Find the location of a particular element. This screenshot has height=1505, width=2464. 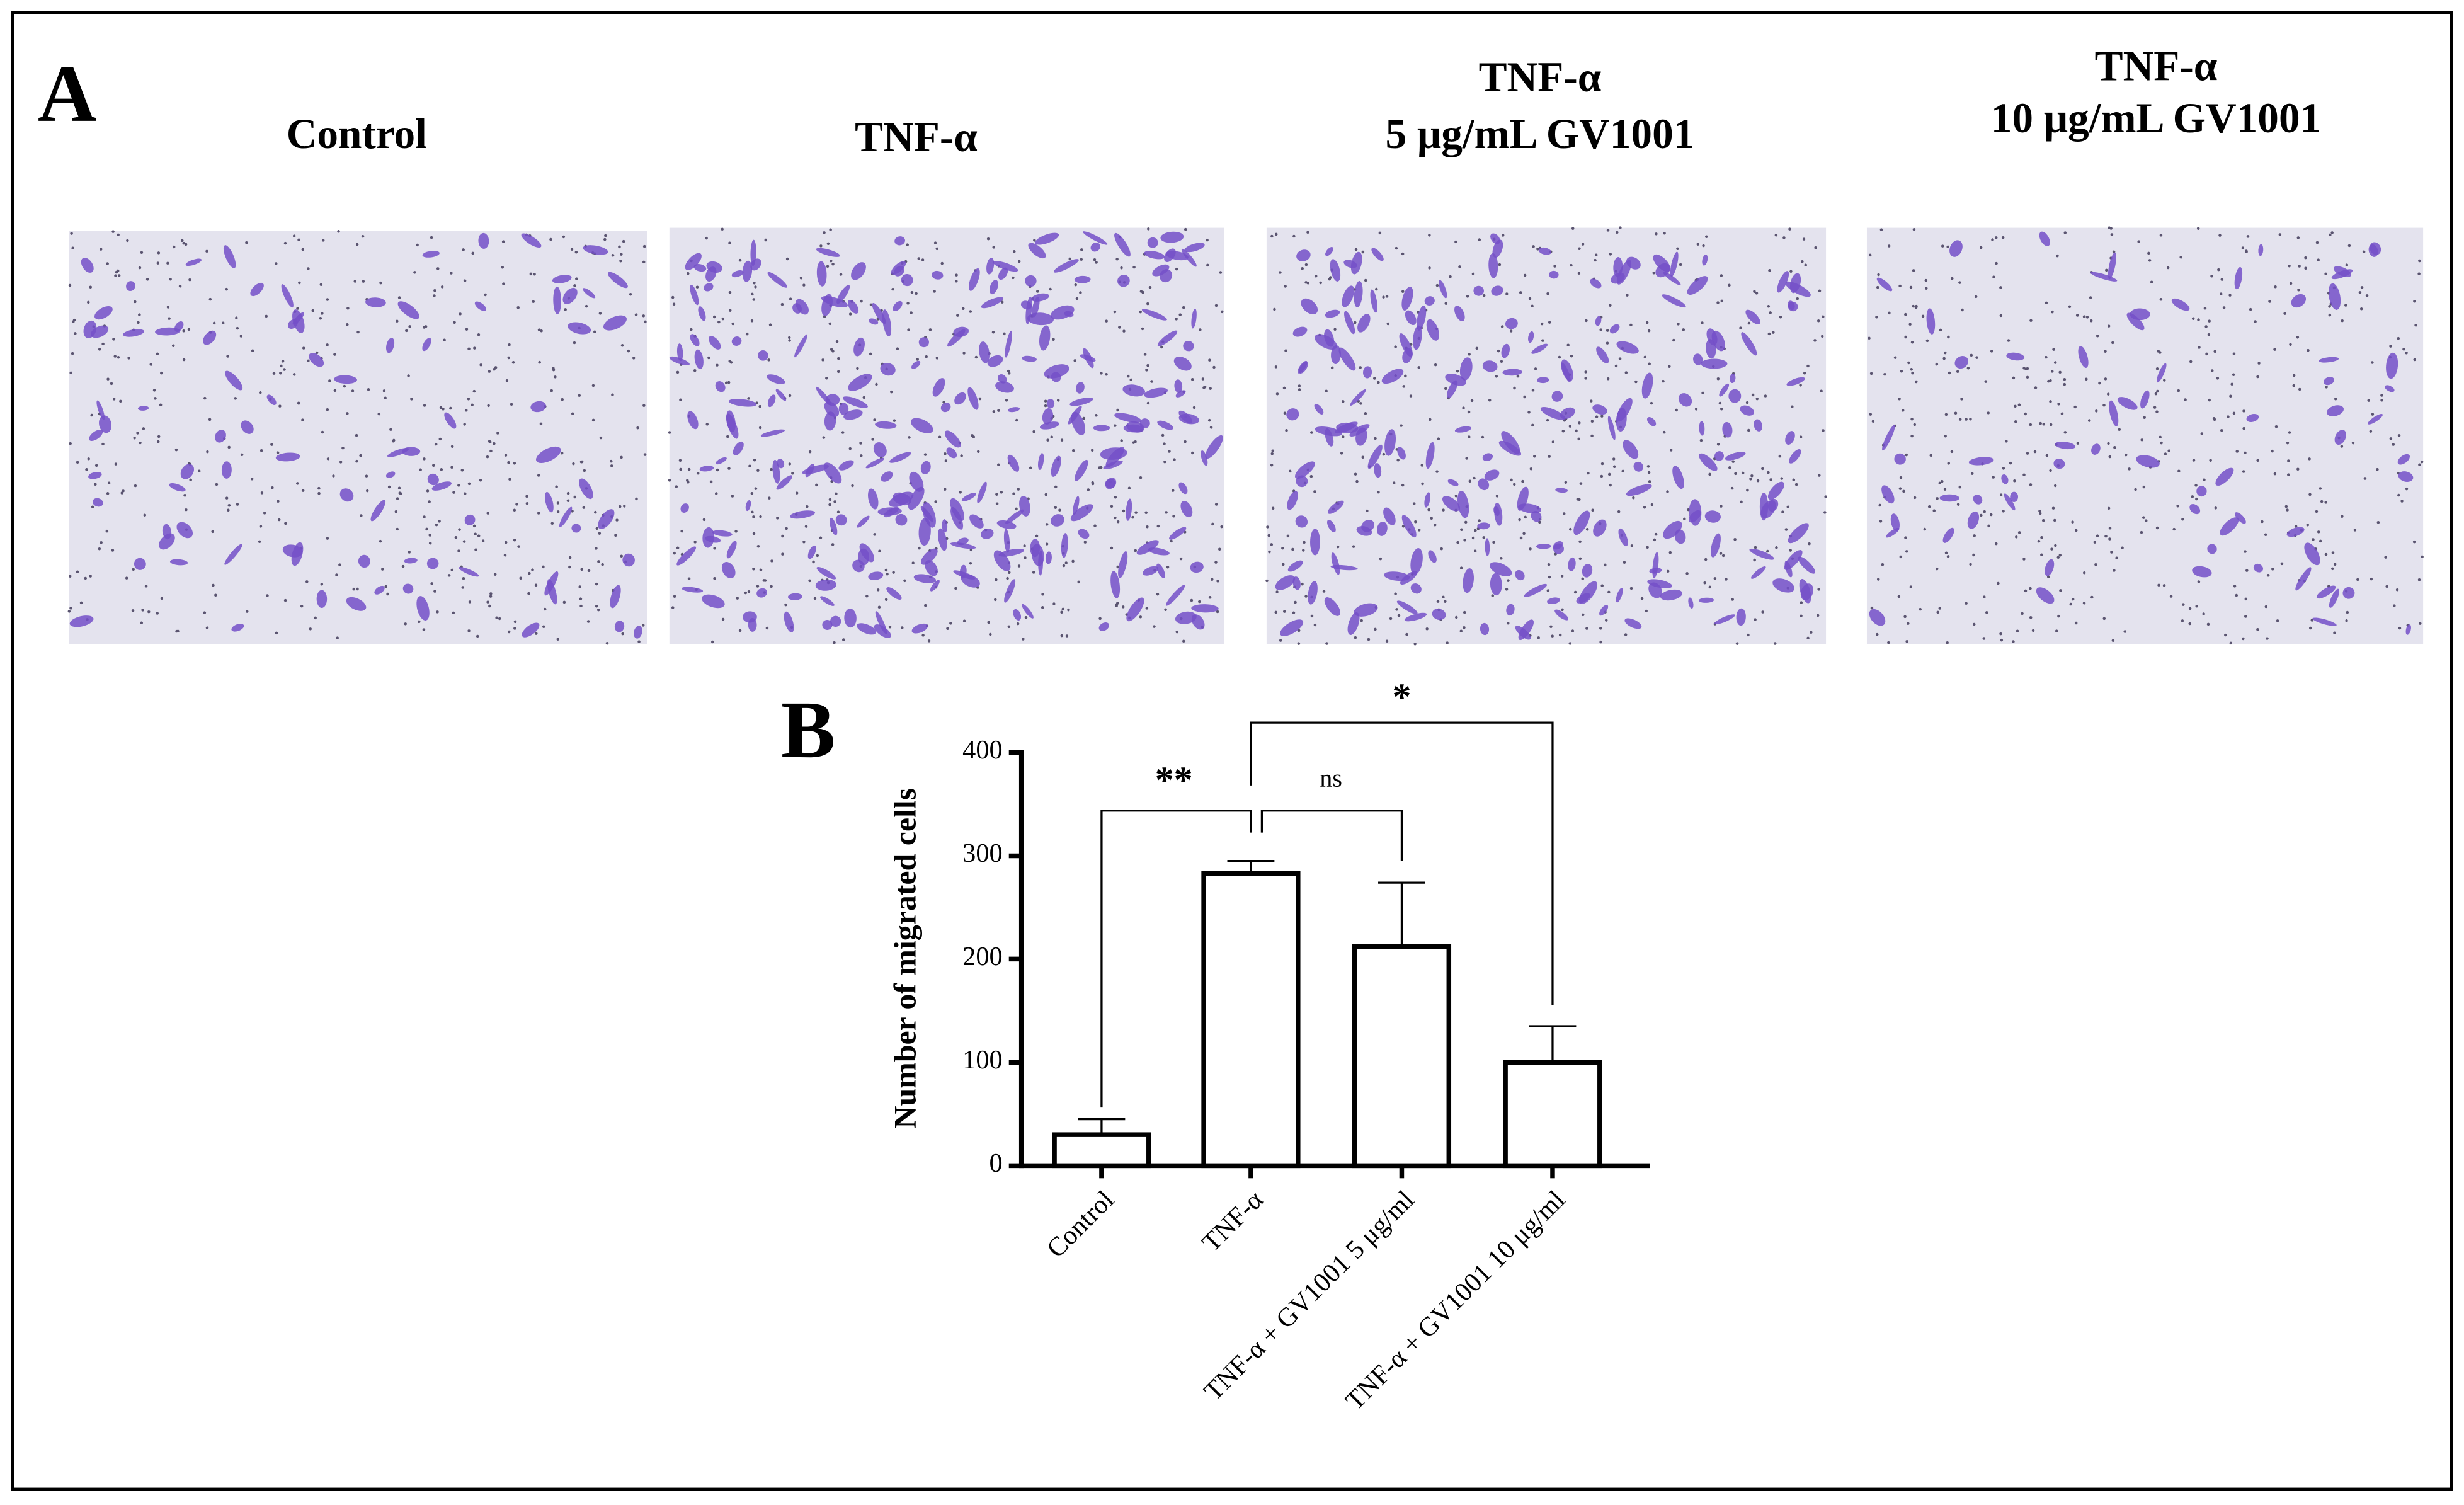

significance-label: * is located at coordinates (1401, 697).